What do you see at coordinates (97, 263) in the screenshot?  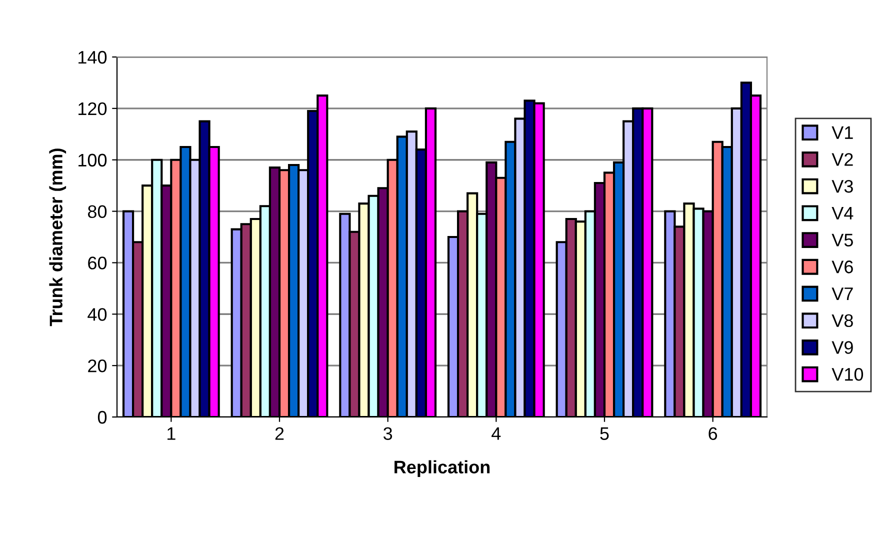 I see `y-tick-label: 60` at bounding box center [97, 263].